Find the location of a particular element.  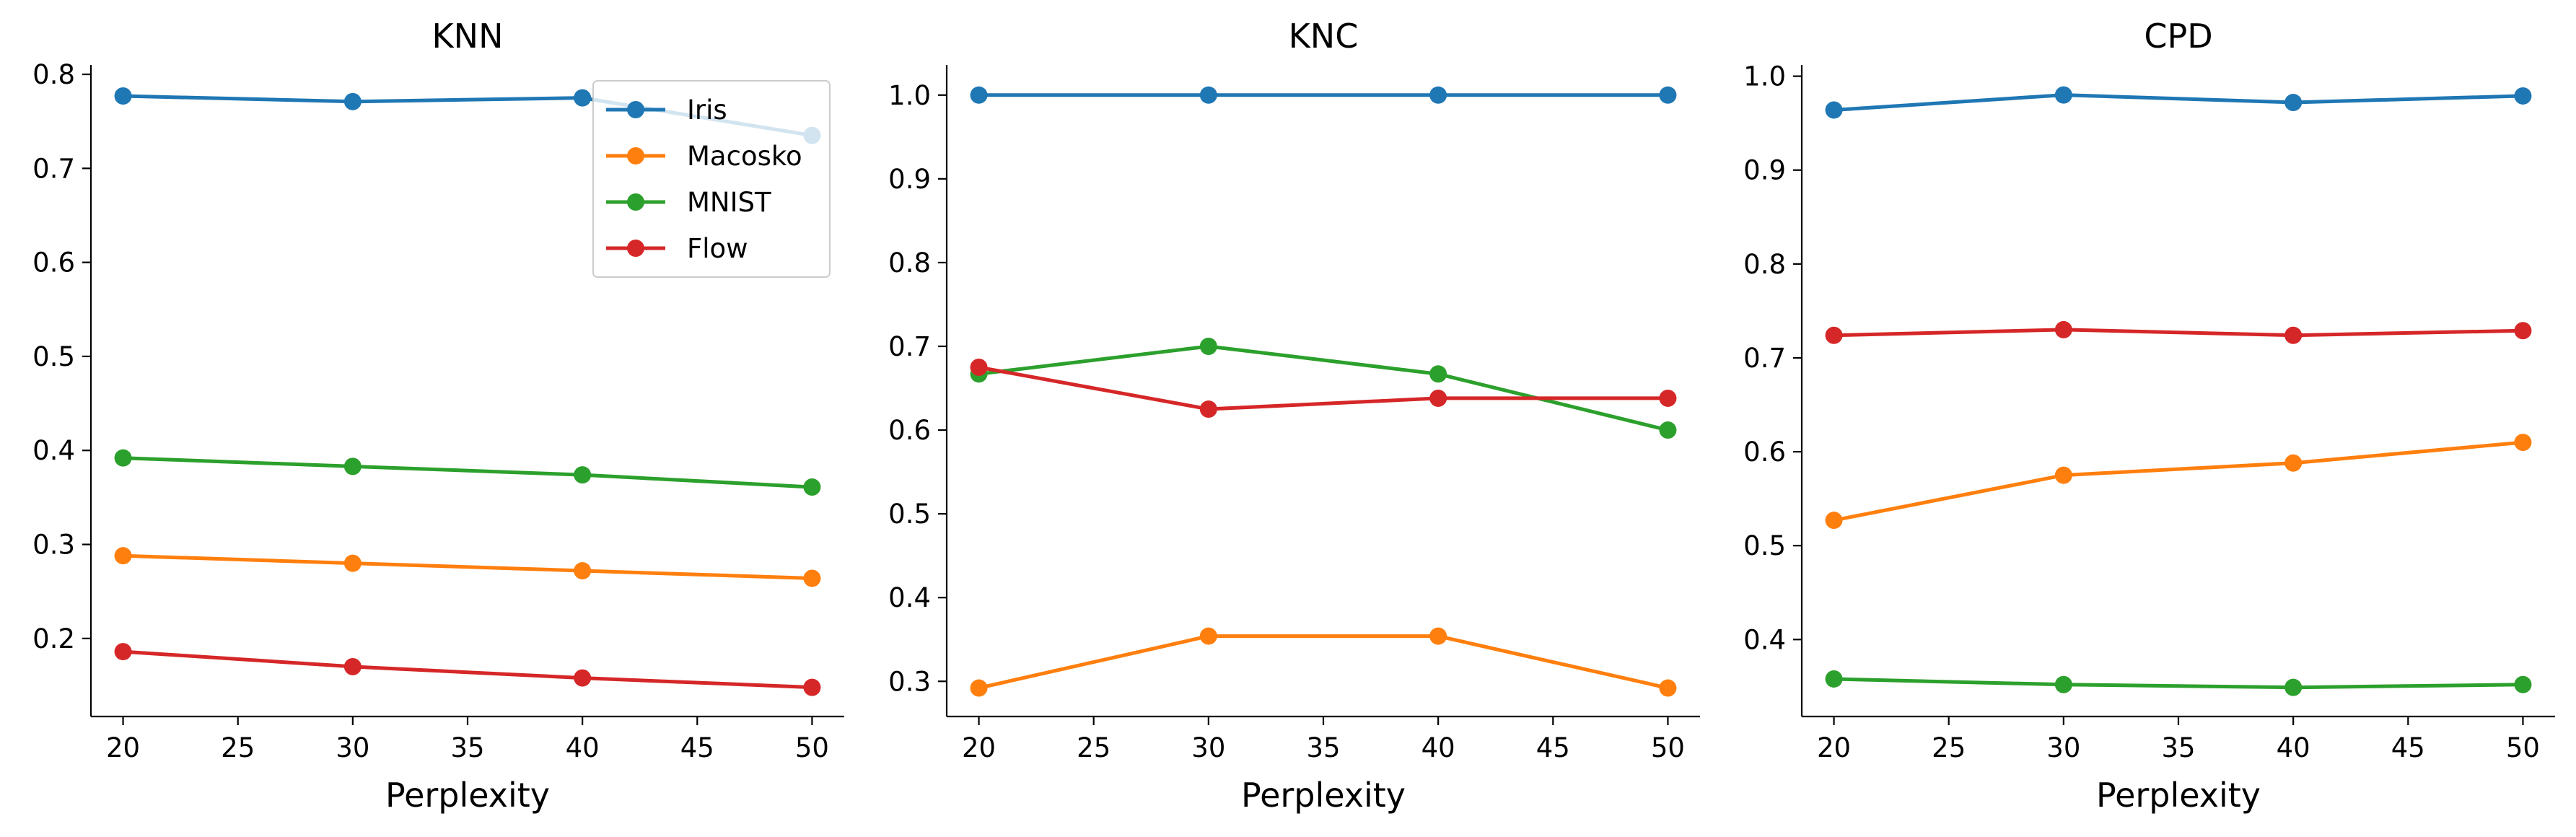

cpd-title: CPD is located at coordinates (2178, 36).